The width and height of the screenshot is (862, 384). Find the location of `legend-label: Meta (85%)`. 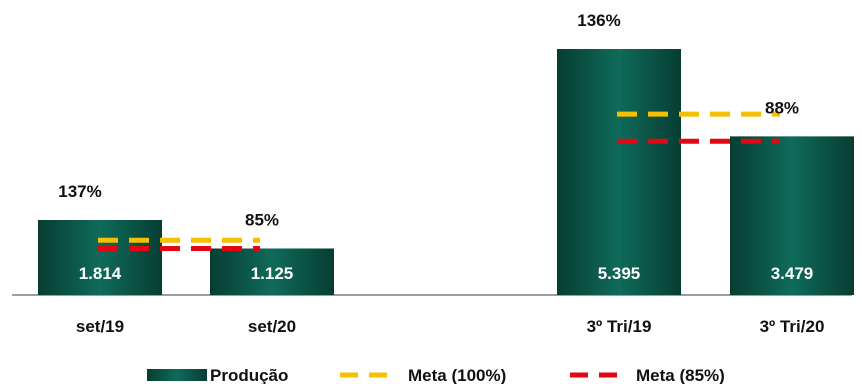

legend-label: Meta (85%) is located at coordinates (680, 375).